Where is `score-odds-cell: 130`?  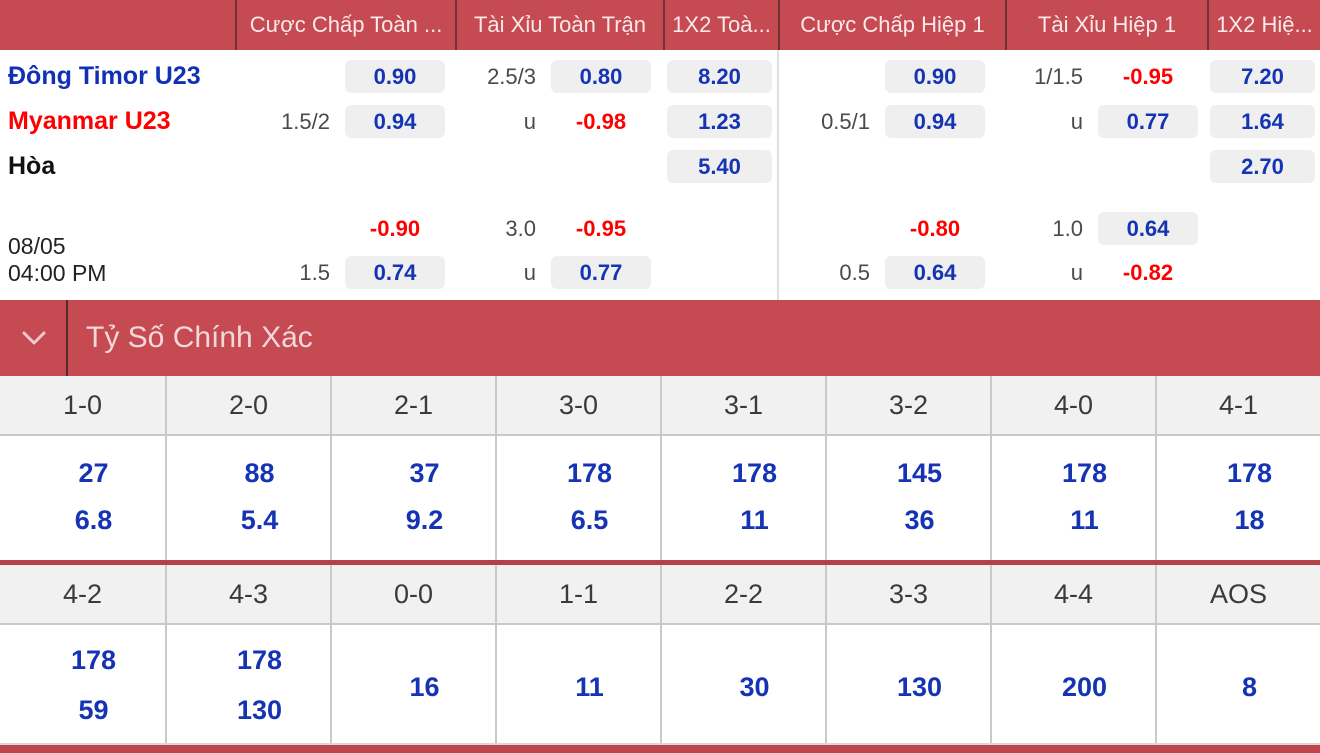
score-odds-cell: 130 is located at coordinates (907, 684).